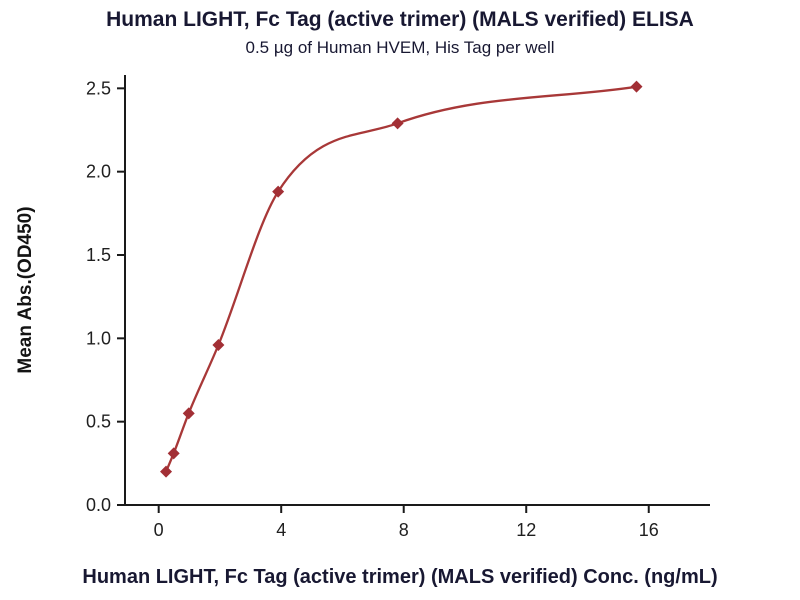 The image size is (800, 600). What do you see at coordinates (98, 172) in the screenshot?
I see `y-tick-label: 2.0` at bounding box center [98, 172].